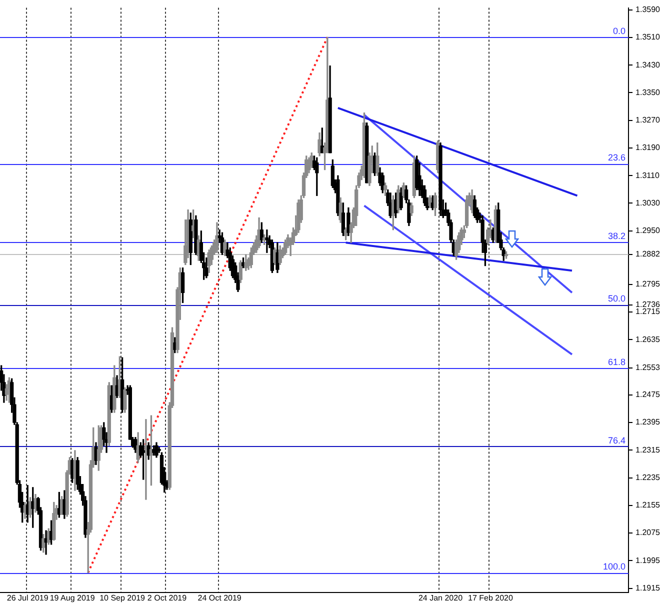 The height and width of the screenshot is (604, 665). I want to click on annotation: 50.0, so click(617, 299).